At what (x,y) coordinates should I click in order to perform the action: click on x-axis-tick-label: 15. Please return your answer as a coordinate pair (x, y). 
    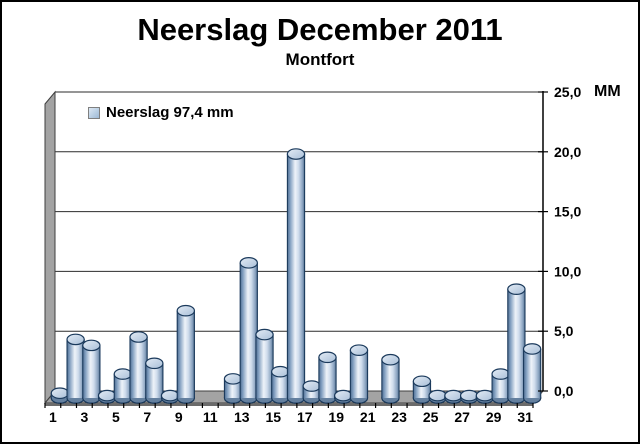
    Looking at the image, I should click on (273, 417).